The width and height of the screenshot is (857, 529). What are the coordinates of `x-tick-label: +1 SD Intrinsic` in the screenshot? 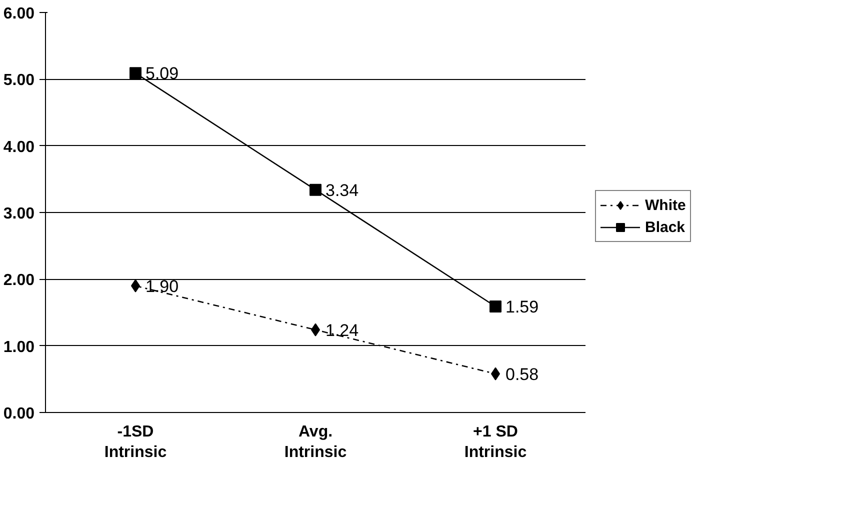 It's located at (495, 442).